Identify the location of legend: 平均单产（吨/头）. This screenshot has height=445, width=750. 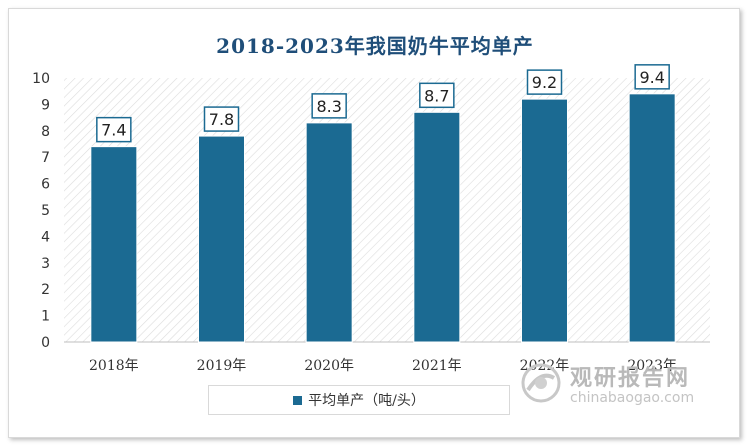
(359, 400).